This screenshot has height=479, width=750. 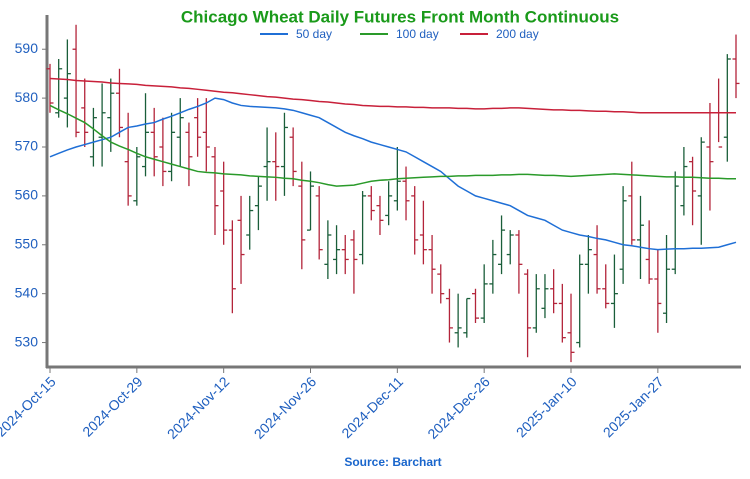 What do you see at coordinates (27, 97) in the screenshot?
I see `y-tick-label: 580` at bounding box center [27, 97].